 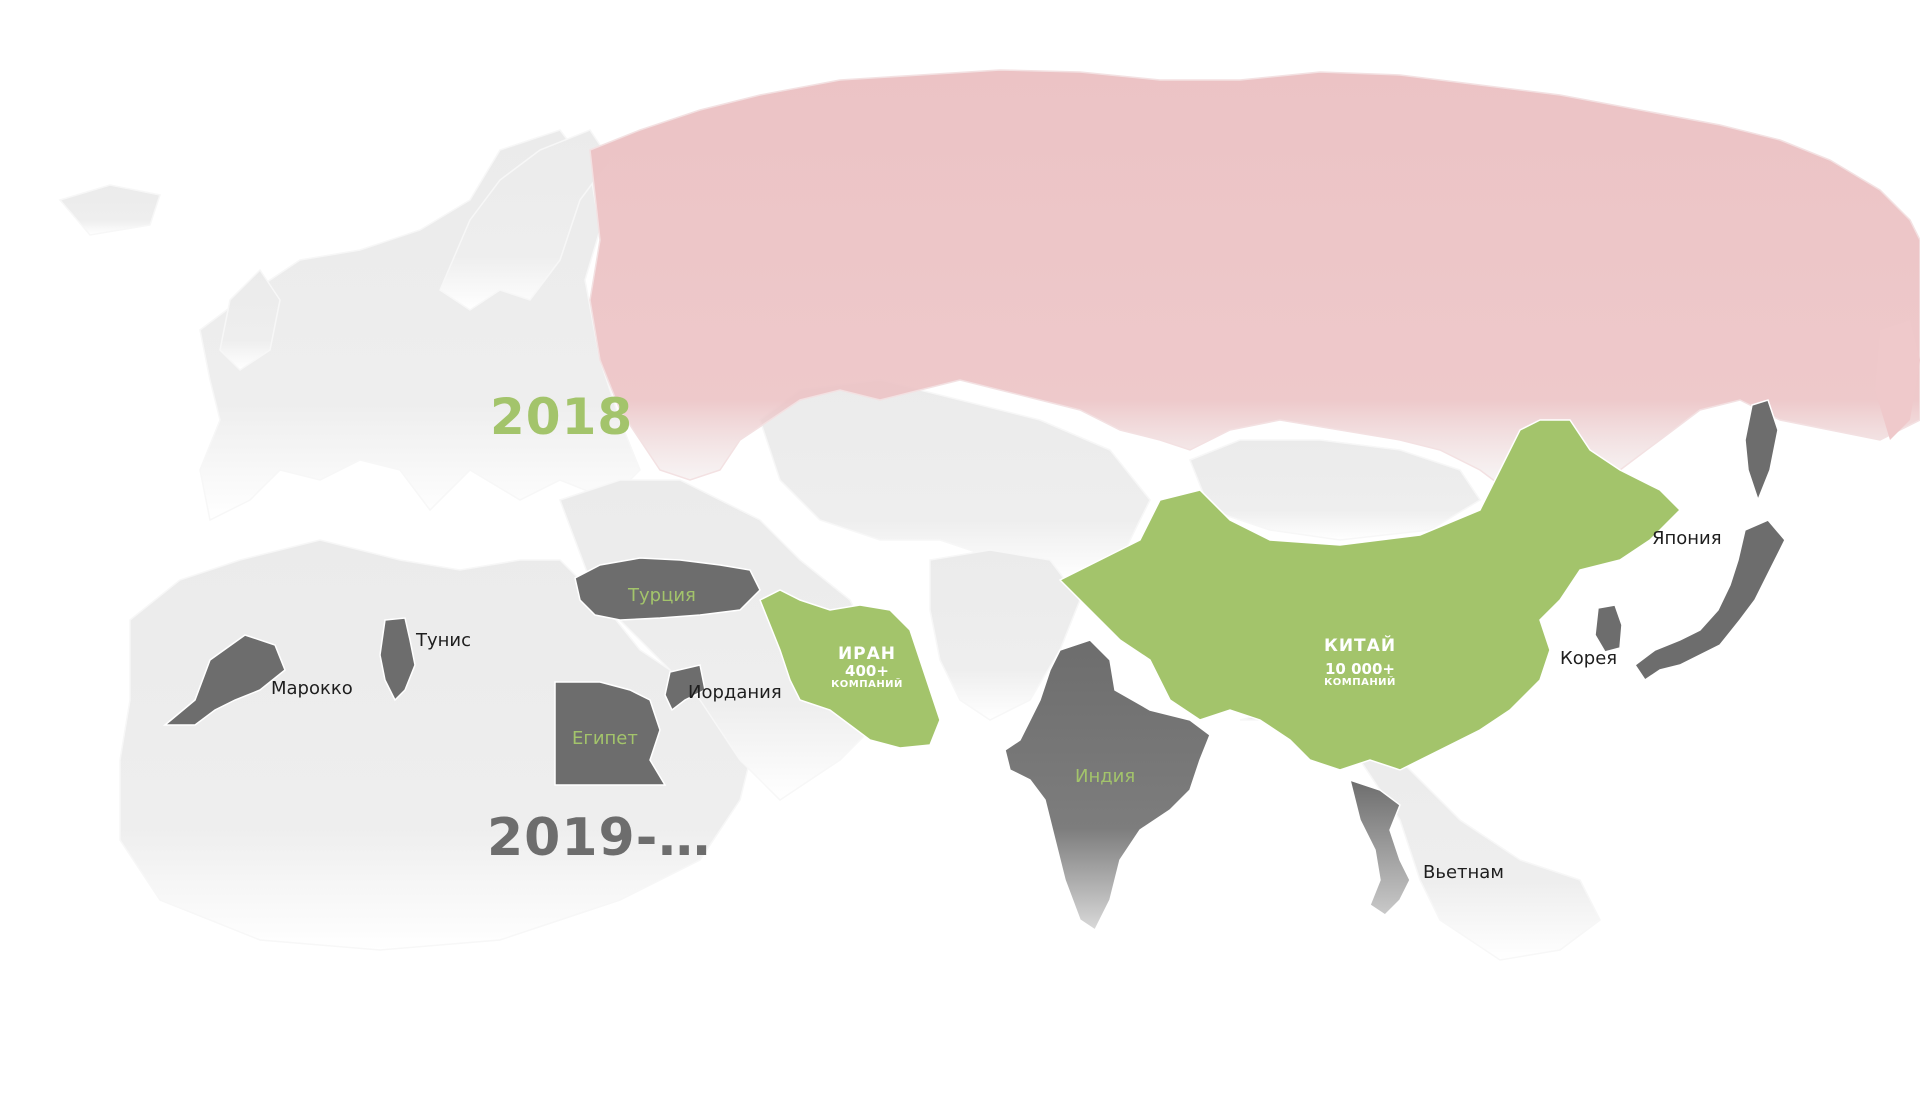 I want to click on country-india, so click(x=1107, y=785).